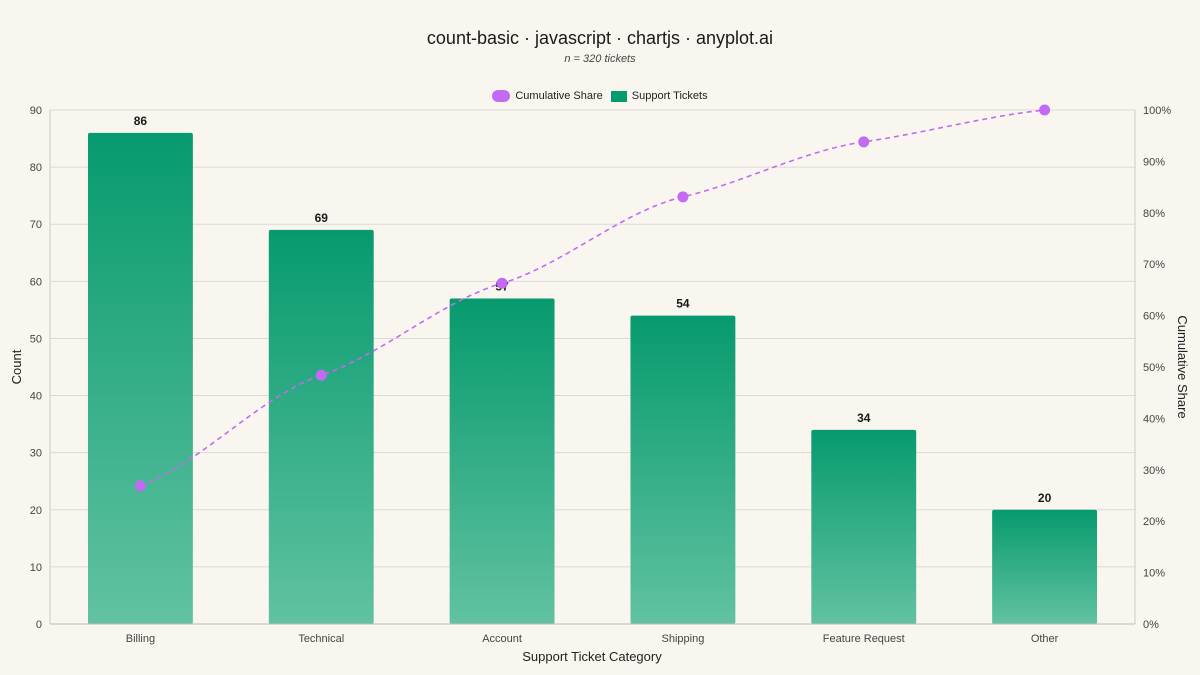  Describe the element at coordinates (1045, 498) in the screenshot. I see `bar-value-label: 20` at that location.